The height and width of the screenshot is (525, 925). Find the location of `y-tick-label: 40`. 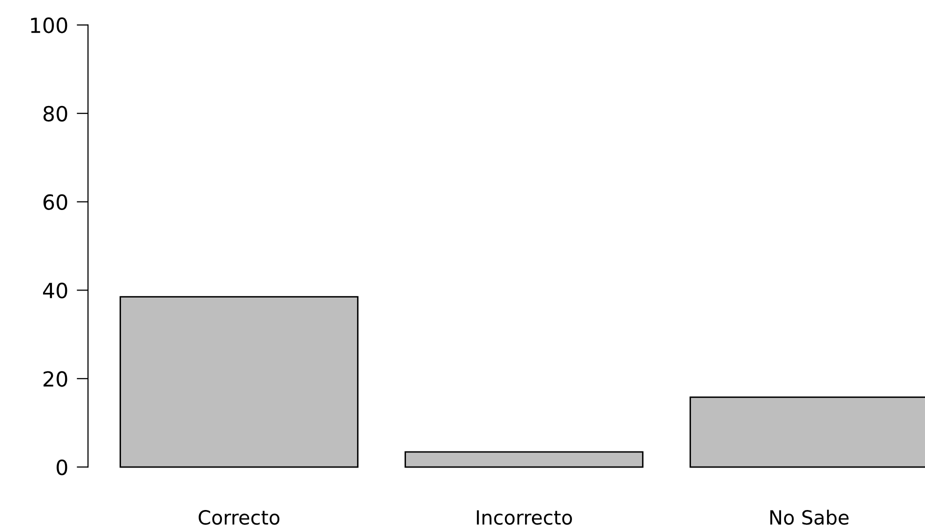

y-tick-label: 40 is located at coordinates (55, 290).